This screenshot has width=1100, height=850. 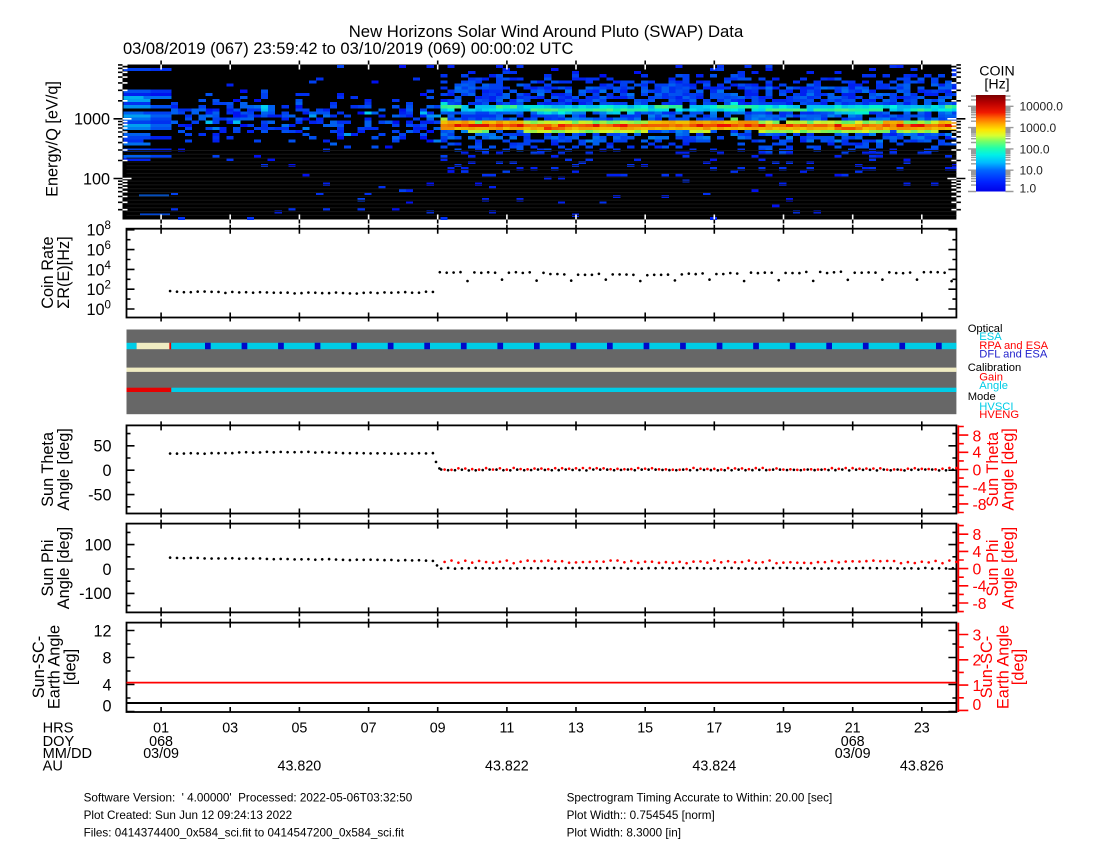 I want to click on svg-text: DOY, so click(x=59, y=742).